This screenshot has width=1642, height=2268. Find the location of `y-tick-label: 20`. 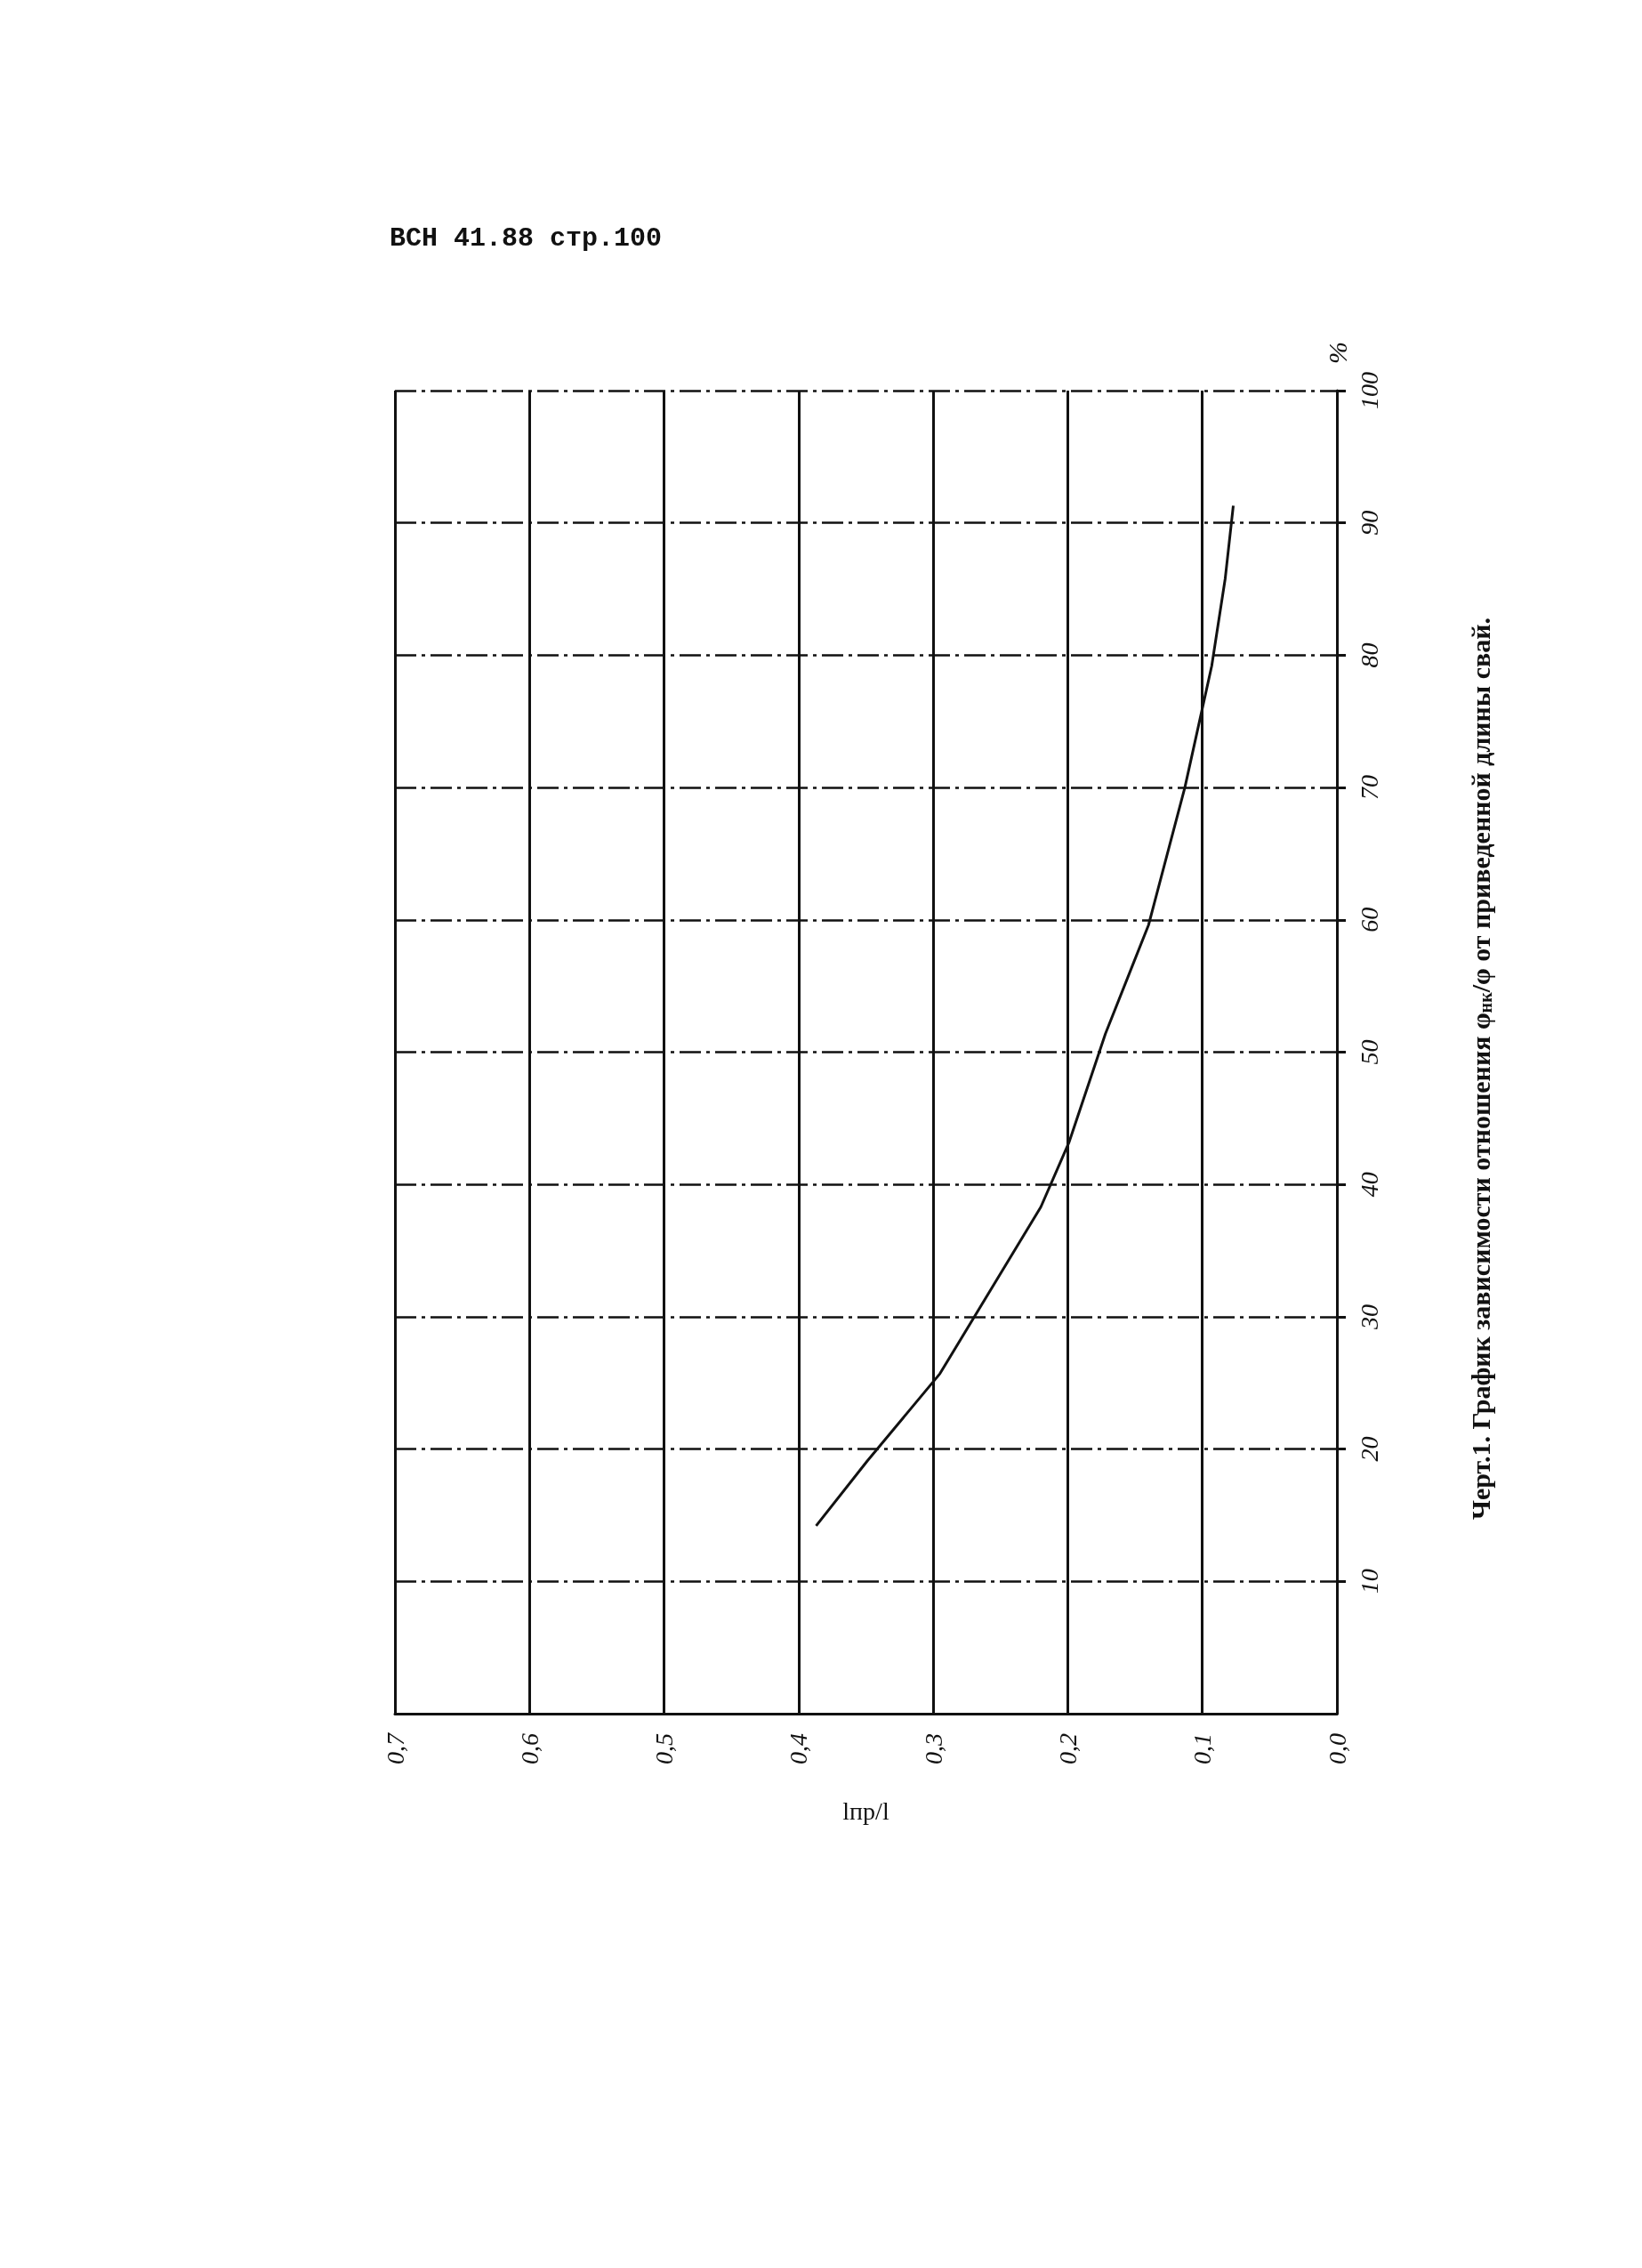

y-tick-label: 20 is located at coordinates (1369, 1449).